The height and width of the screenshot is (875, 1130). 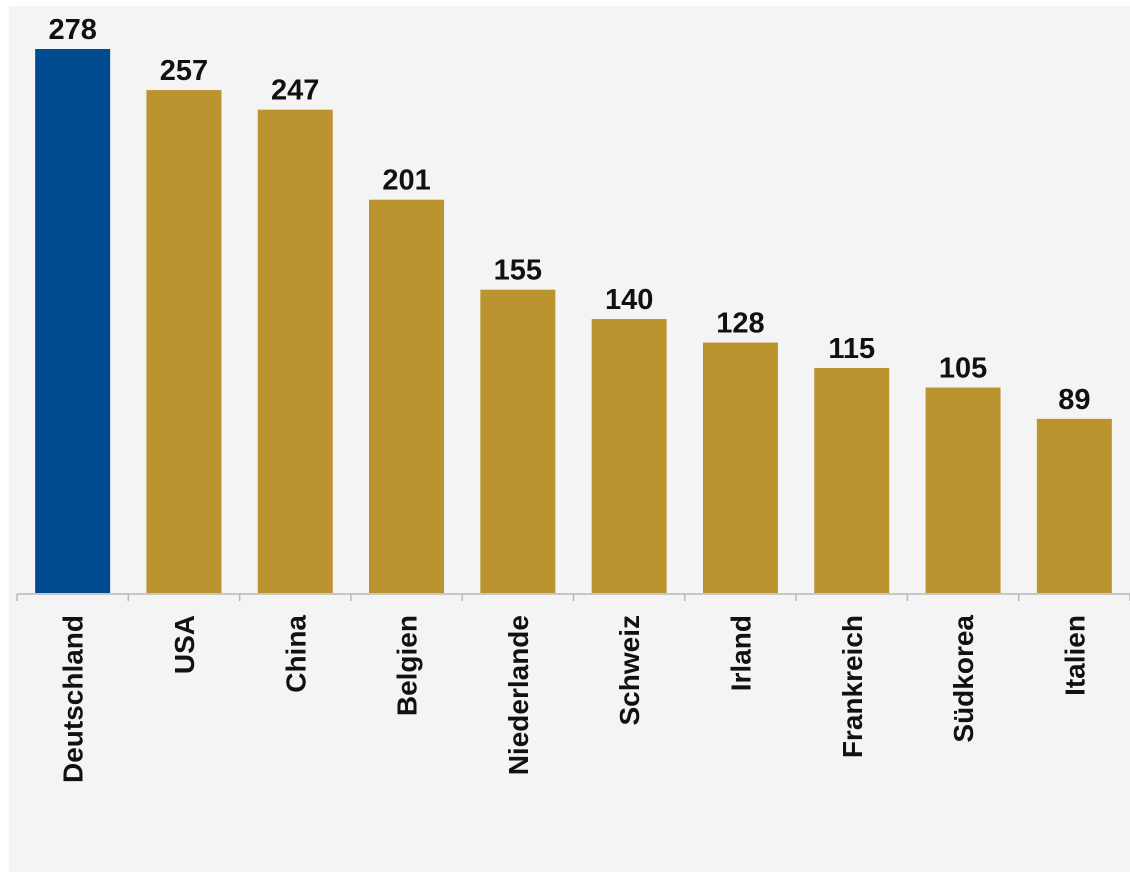 What do you see at coordinates (1074, 400) in the screenshot?
I see `data-label: 89` at bounding box center [1074, 400].